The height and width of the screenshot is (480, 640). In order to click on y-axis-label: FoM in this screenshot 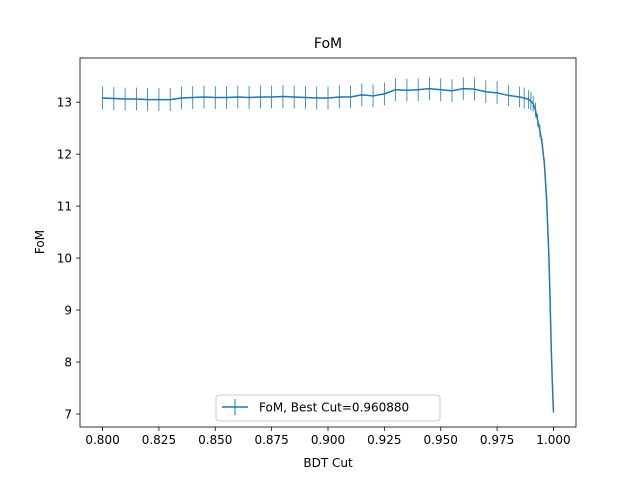, I will do `click(40, 242)`.